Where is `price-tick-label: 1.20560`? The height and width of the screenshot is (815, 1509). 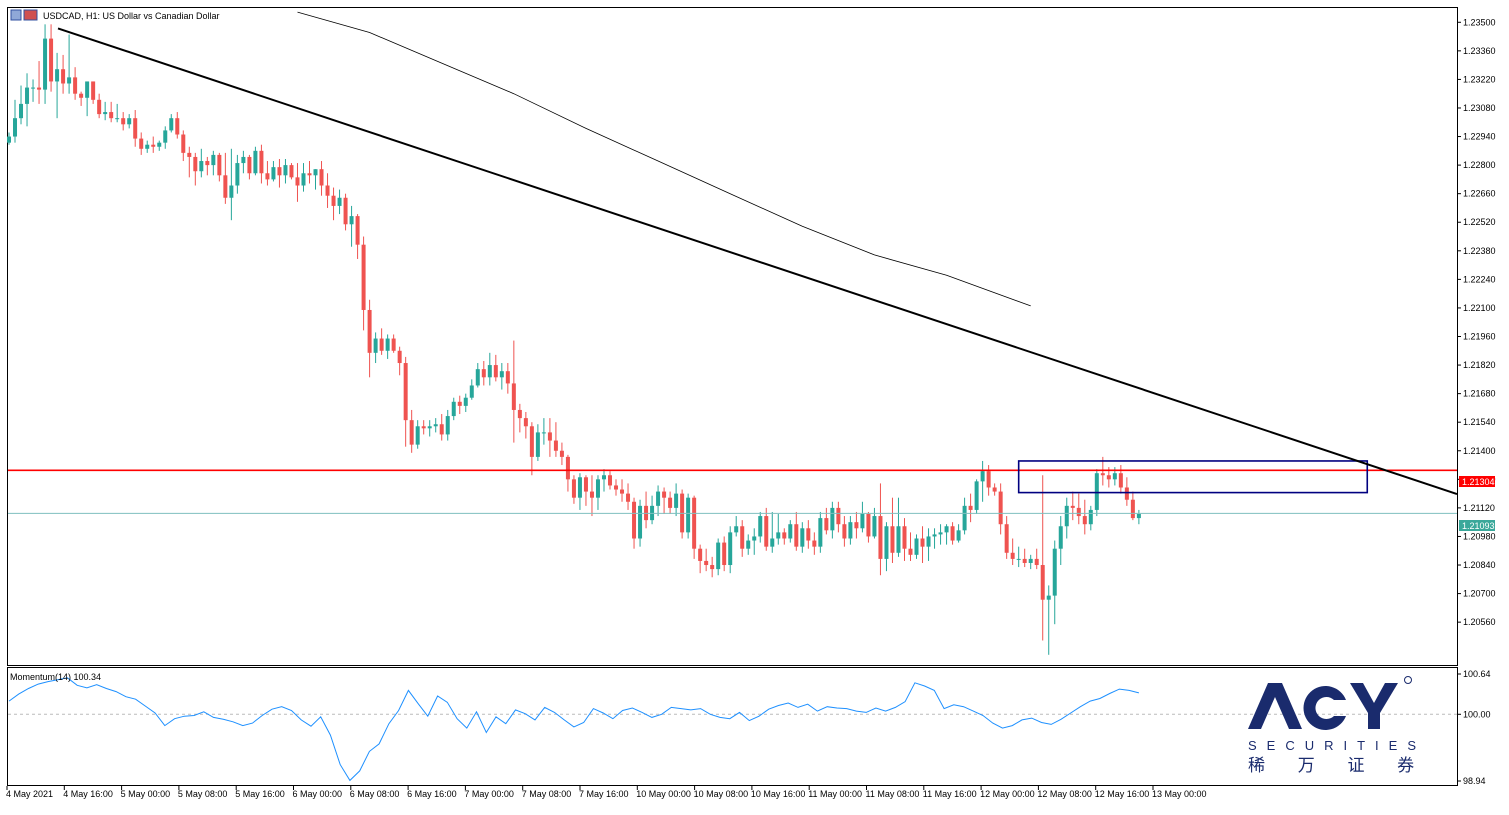 price-tick-label: 1.20560 is located at coordinates (1479, 622).